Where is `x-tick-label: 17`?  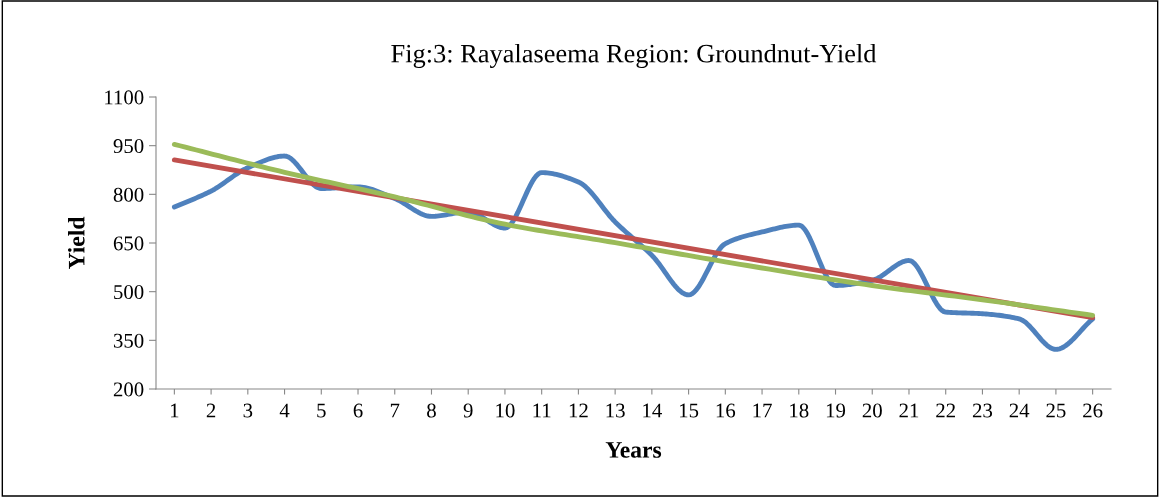
x-tick-label: 17 is located at coordinates (762, 410).